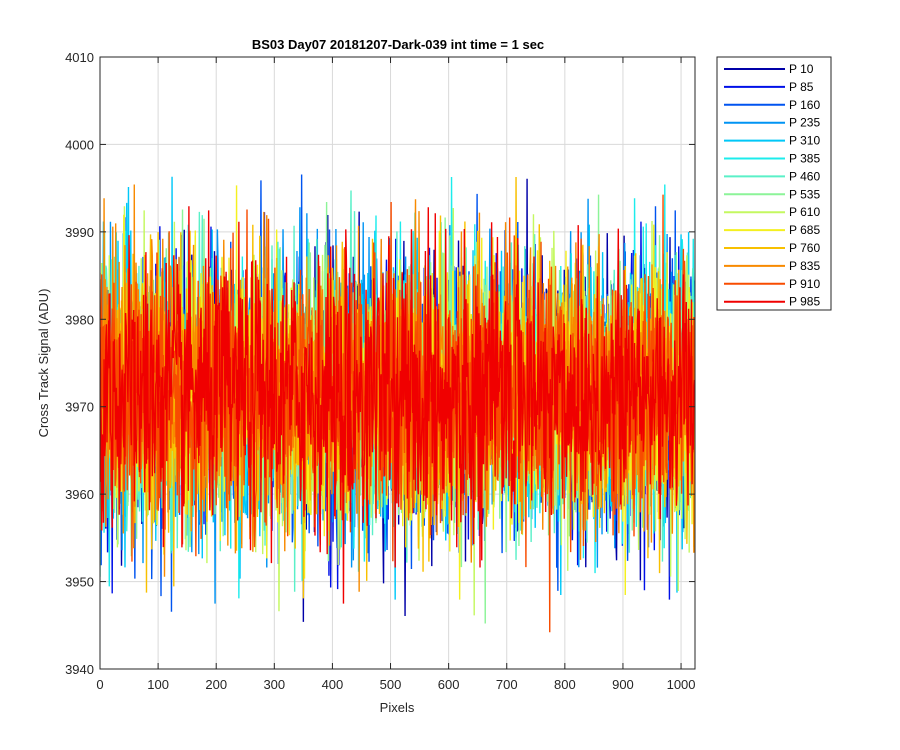  Describe the element at coordinates (681, 684) in the screenshot. I see `x-tick-label: 1000` at that location.